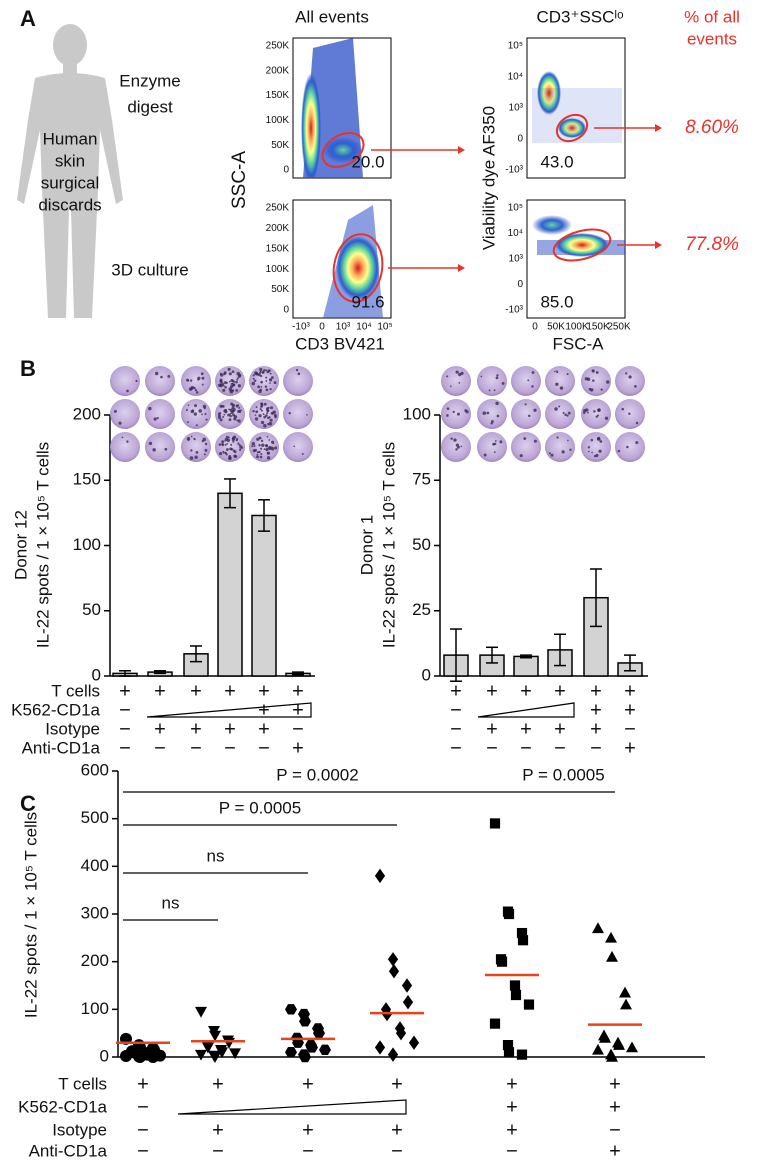 Image resolution: width=760 pixels, height=1165 pixels. I want to click on y-tick-label: 50, so click(91, 609).